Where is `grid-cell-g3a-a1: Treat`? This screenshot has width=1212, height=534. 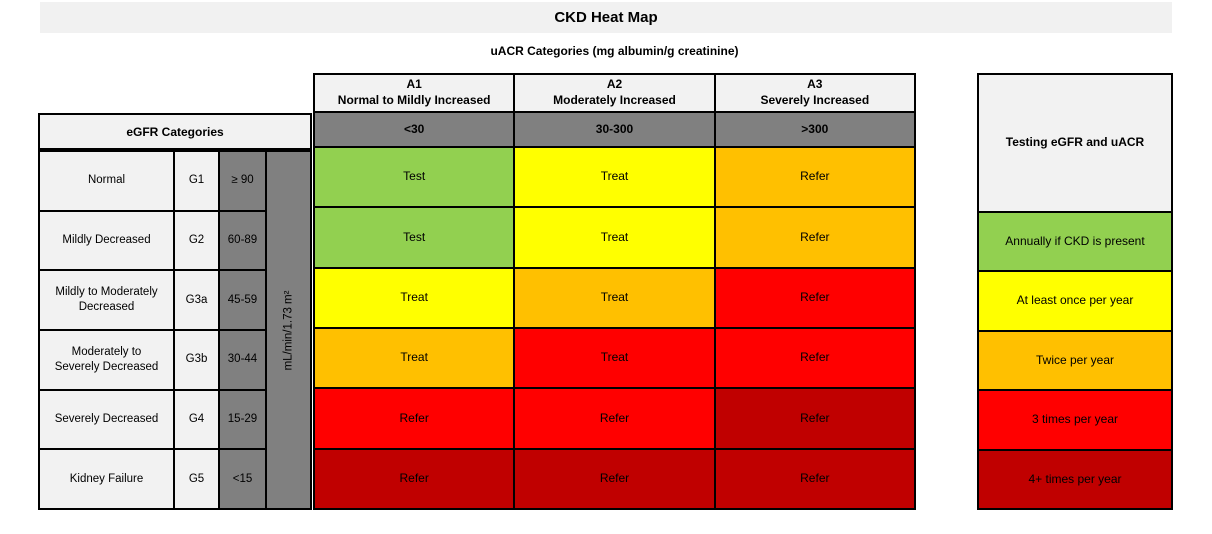
grid-cell-g3a-a1: Treat is located at coordinates (414, 297).